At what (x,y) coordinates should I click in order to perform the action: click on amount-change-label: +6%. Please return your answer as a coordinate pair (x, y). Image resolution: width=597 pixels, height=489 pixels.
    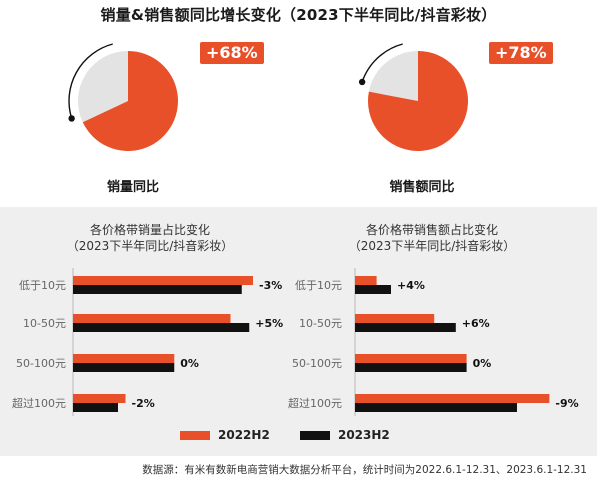
    Looking at the image, I should click on (476, 323).